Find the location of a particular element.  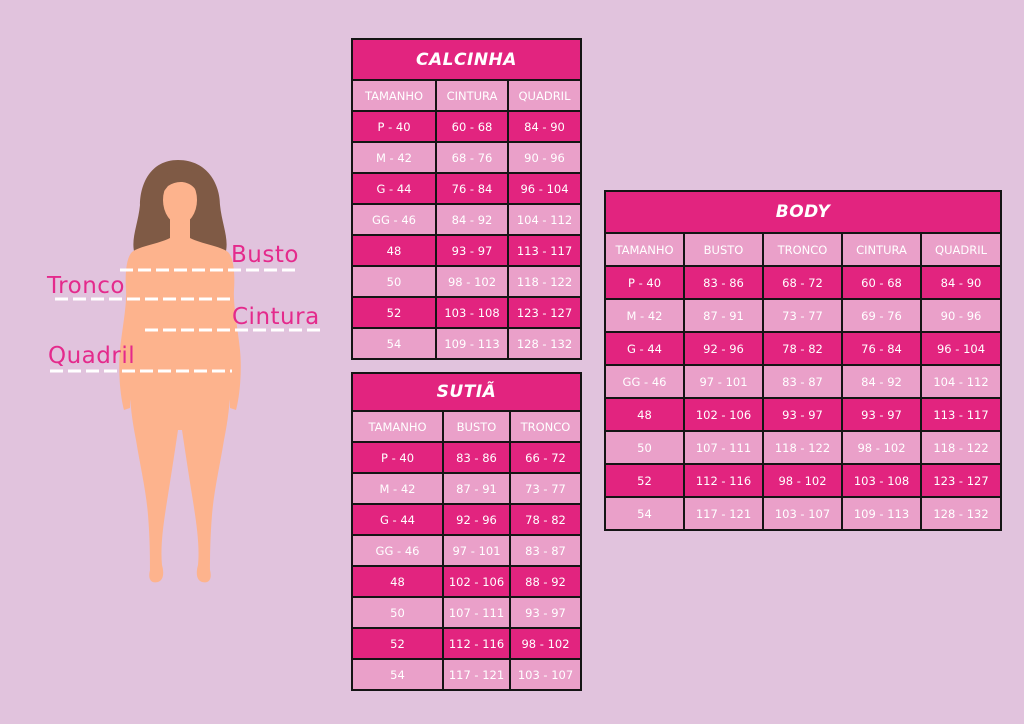

table-cell: 83 - 87 is located at coordinates (802, 381).